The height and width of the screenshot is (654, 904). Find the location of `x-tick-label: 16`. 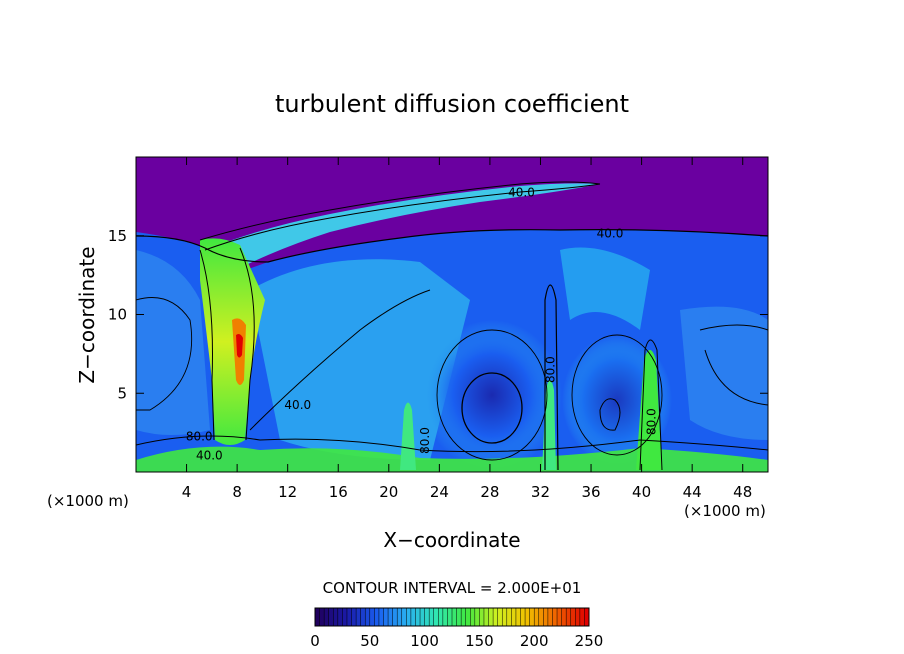

x-tick-label: 16 is located at coordinates (338, 492).